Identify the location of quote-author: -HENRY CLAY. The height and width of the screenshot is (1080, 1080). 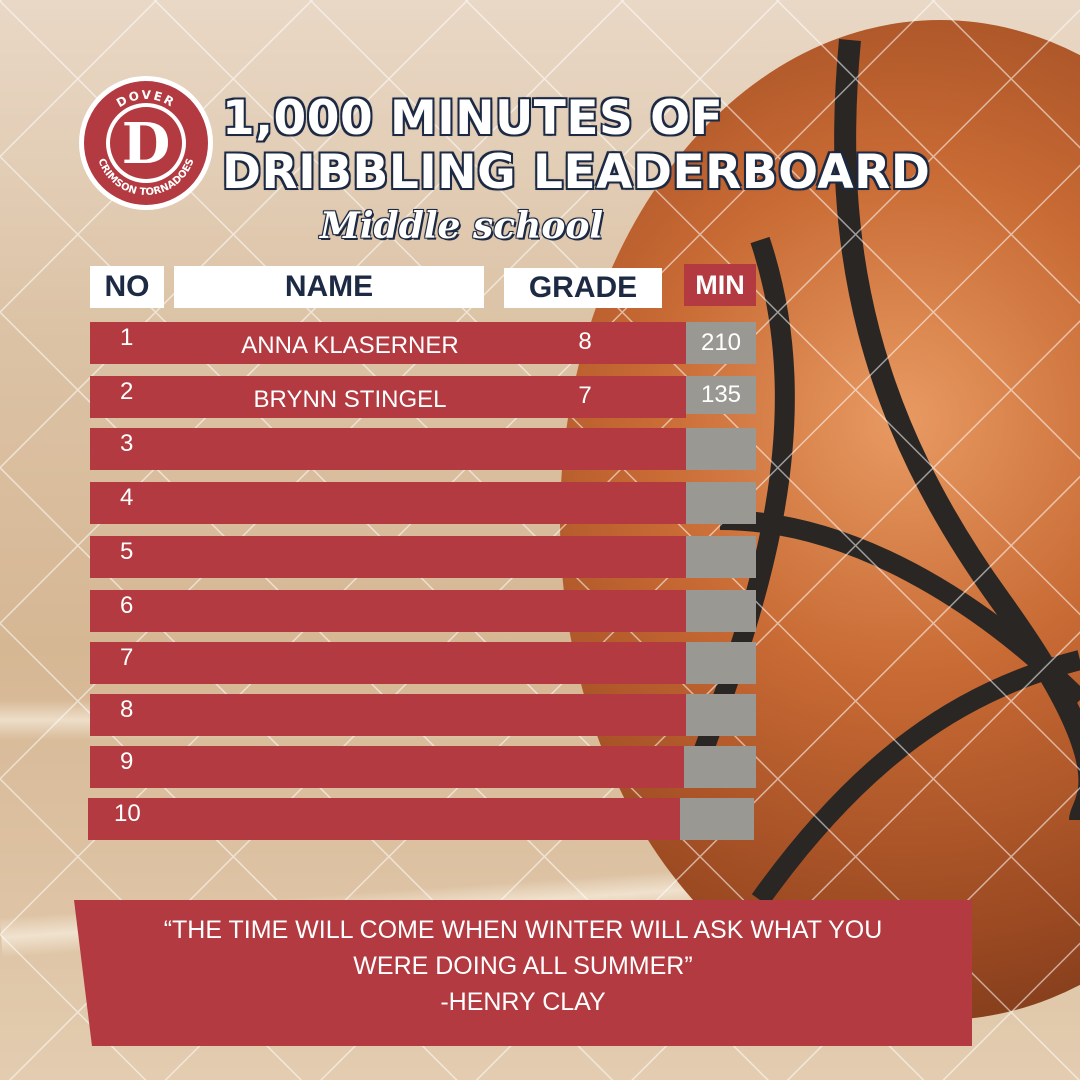
(523, 1002).